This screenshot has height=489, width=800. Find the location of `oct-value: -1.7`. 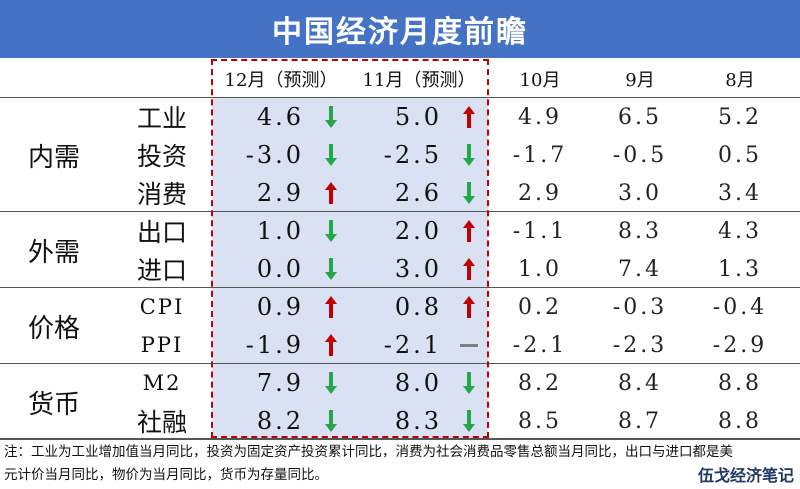

oct-value: -1.7 is located at coordinates (540, 155).